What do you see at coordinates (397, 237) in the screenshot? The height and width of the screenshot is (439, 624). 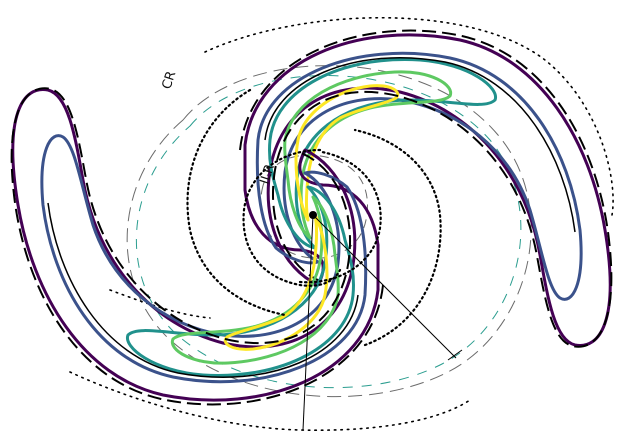 I see `dotted-bar-outer-right` at bounding box center [397, 237].